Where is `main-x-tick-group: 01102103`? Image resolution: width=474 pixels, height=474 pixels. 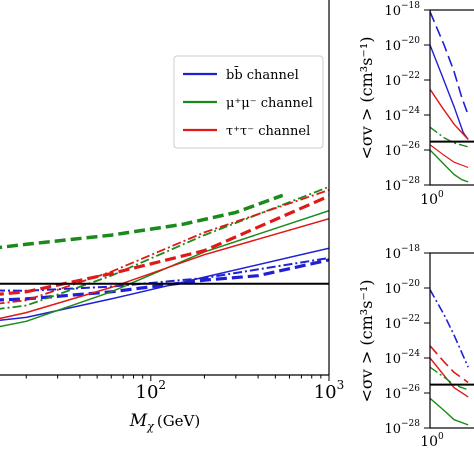 main-x-tick-group: 01102103 is located at coordinates (185, 389).